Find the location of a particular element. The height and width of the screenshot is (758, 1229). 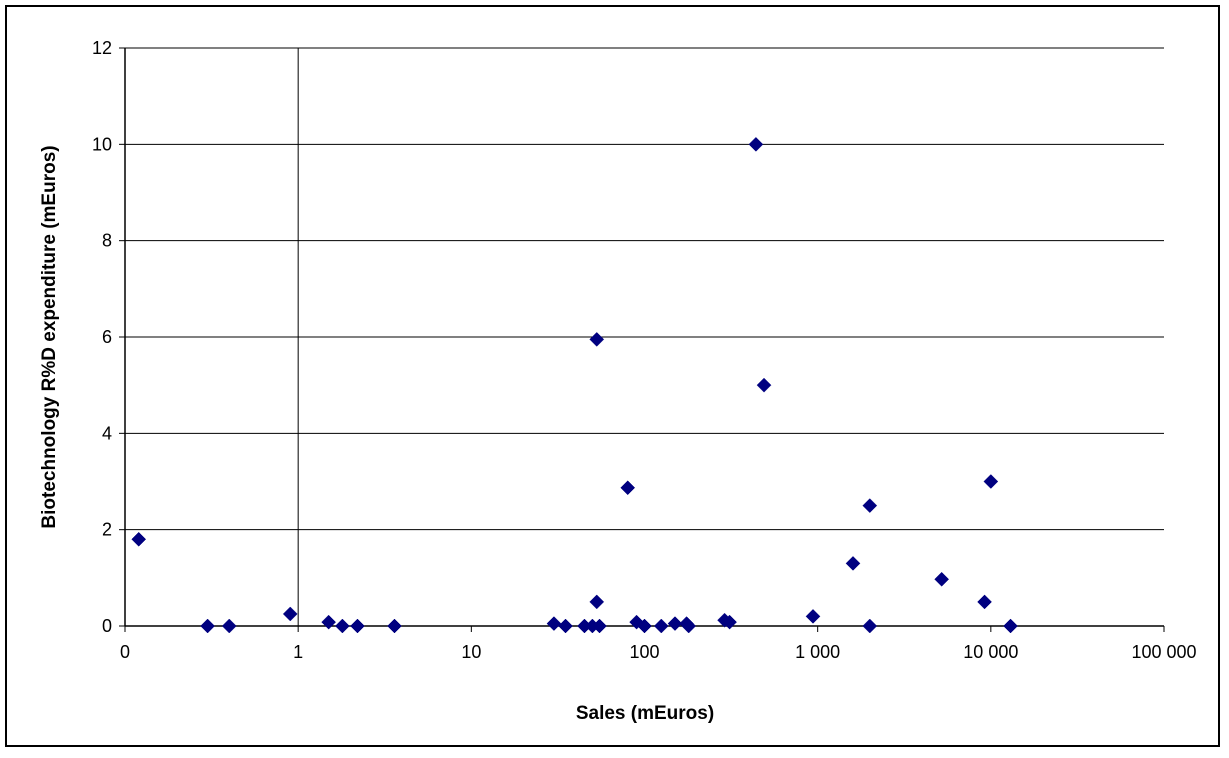

y-tick-label: 8 is located at coordinates (107, 241).